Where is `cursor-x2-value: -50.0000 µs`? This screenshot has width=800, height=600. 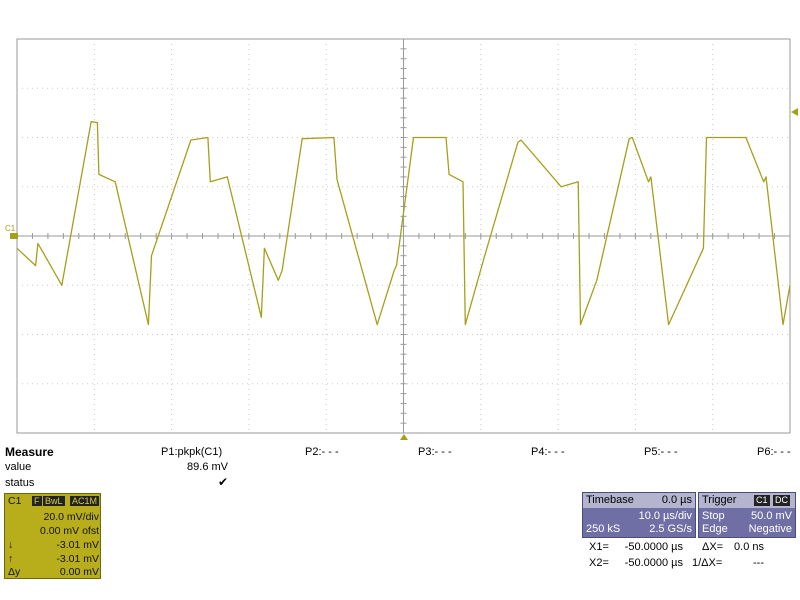
cursor-x2-value: -50.0000 µs is located at coordinates (653, 563).